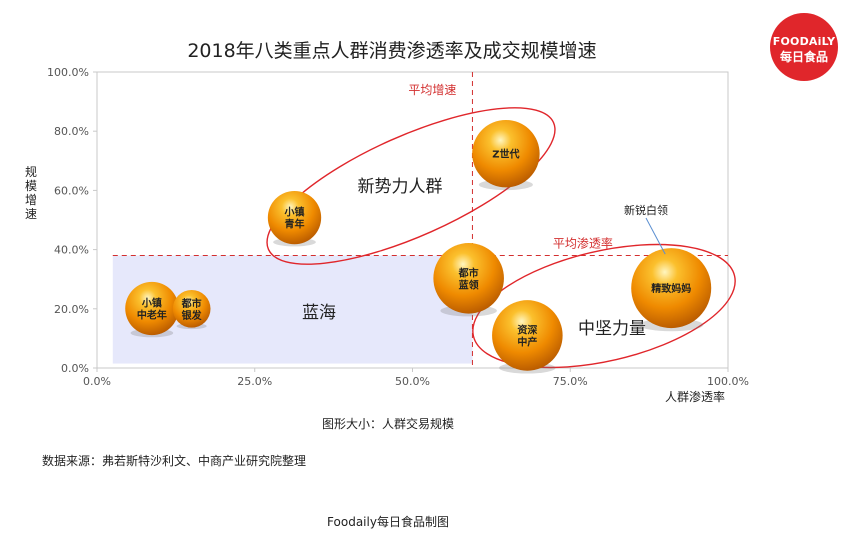 This screenshot has width=844, height=540. Describe the element at coordinates (71, 131) in the screenshot. I see `y-tick-label: 80.0%` at that location.